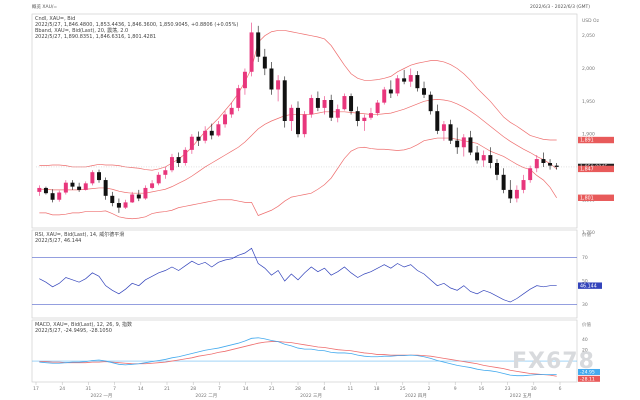 The image size is (640, 400). Describe the element at coordinates (416, 396) in the screenshot. I see `x-month-label: 2022 四月` at that location.